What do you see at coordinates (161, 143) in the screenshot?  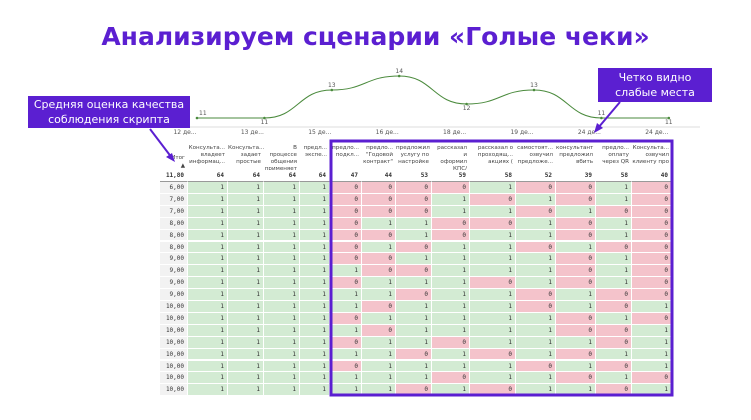 I see `arrow` at bounding box center [161, 143].